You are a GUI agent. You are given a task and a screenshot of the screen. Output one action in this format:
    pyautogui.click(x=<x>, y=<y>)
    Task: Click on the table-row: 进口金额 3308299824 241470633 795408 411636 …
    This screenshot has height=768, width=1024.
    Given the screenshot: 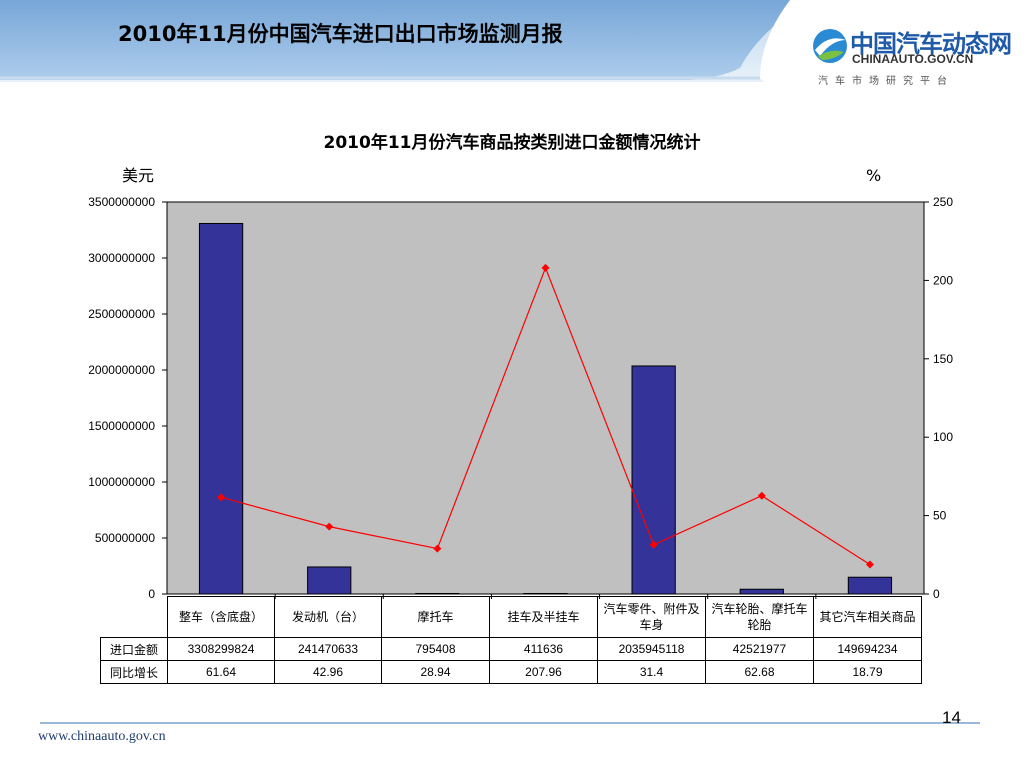 What is the action you would take?
    pyautogui.click(x=511, y=649)
    